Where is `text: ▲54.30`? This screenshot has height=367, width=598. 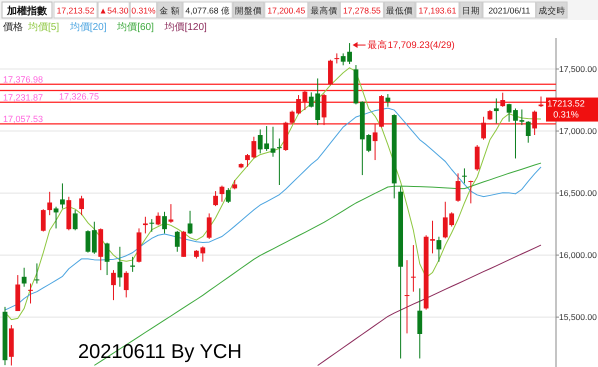 text: ▲54.30 is located at coordinates (113, 11).